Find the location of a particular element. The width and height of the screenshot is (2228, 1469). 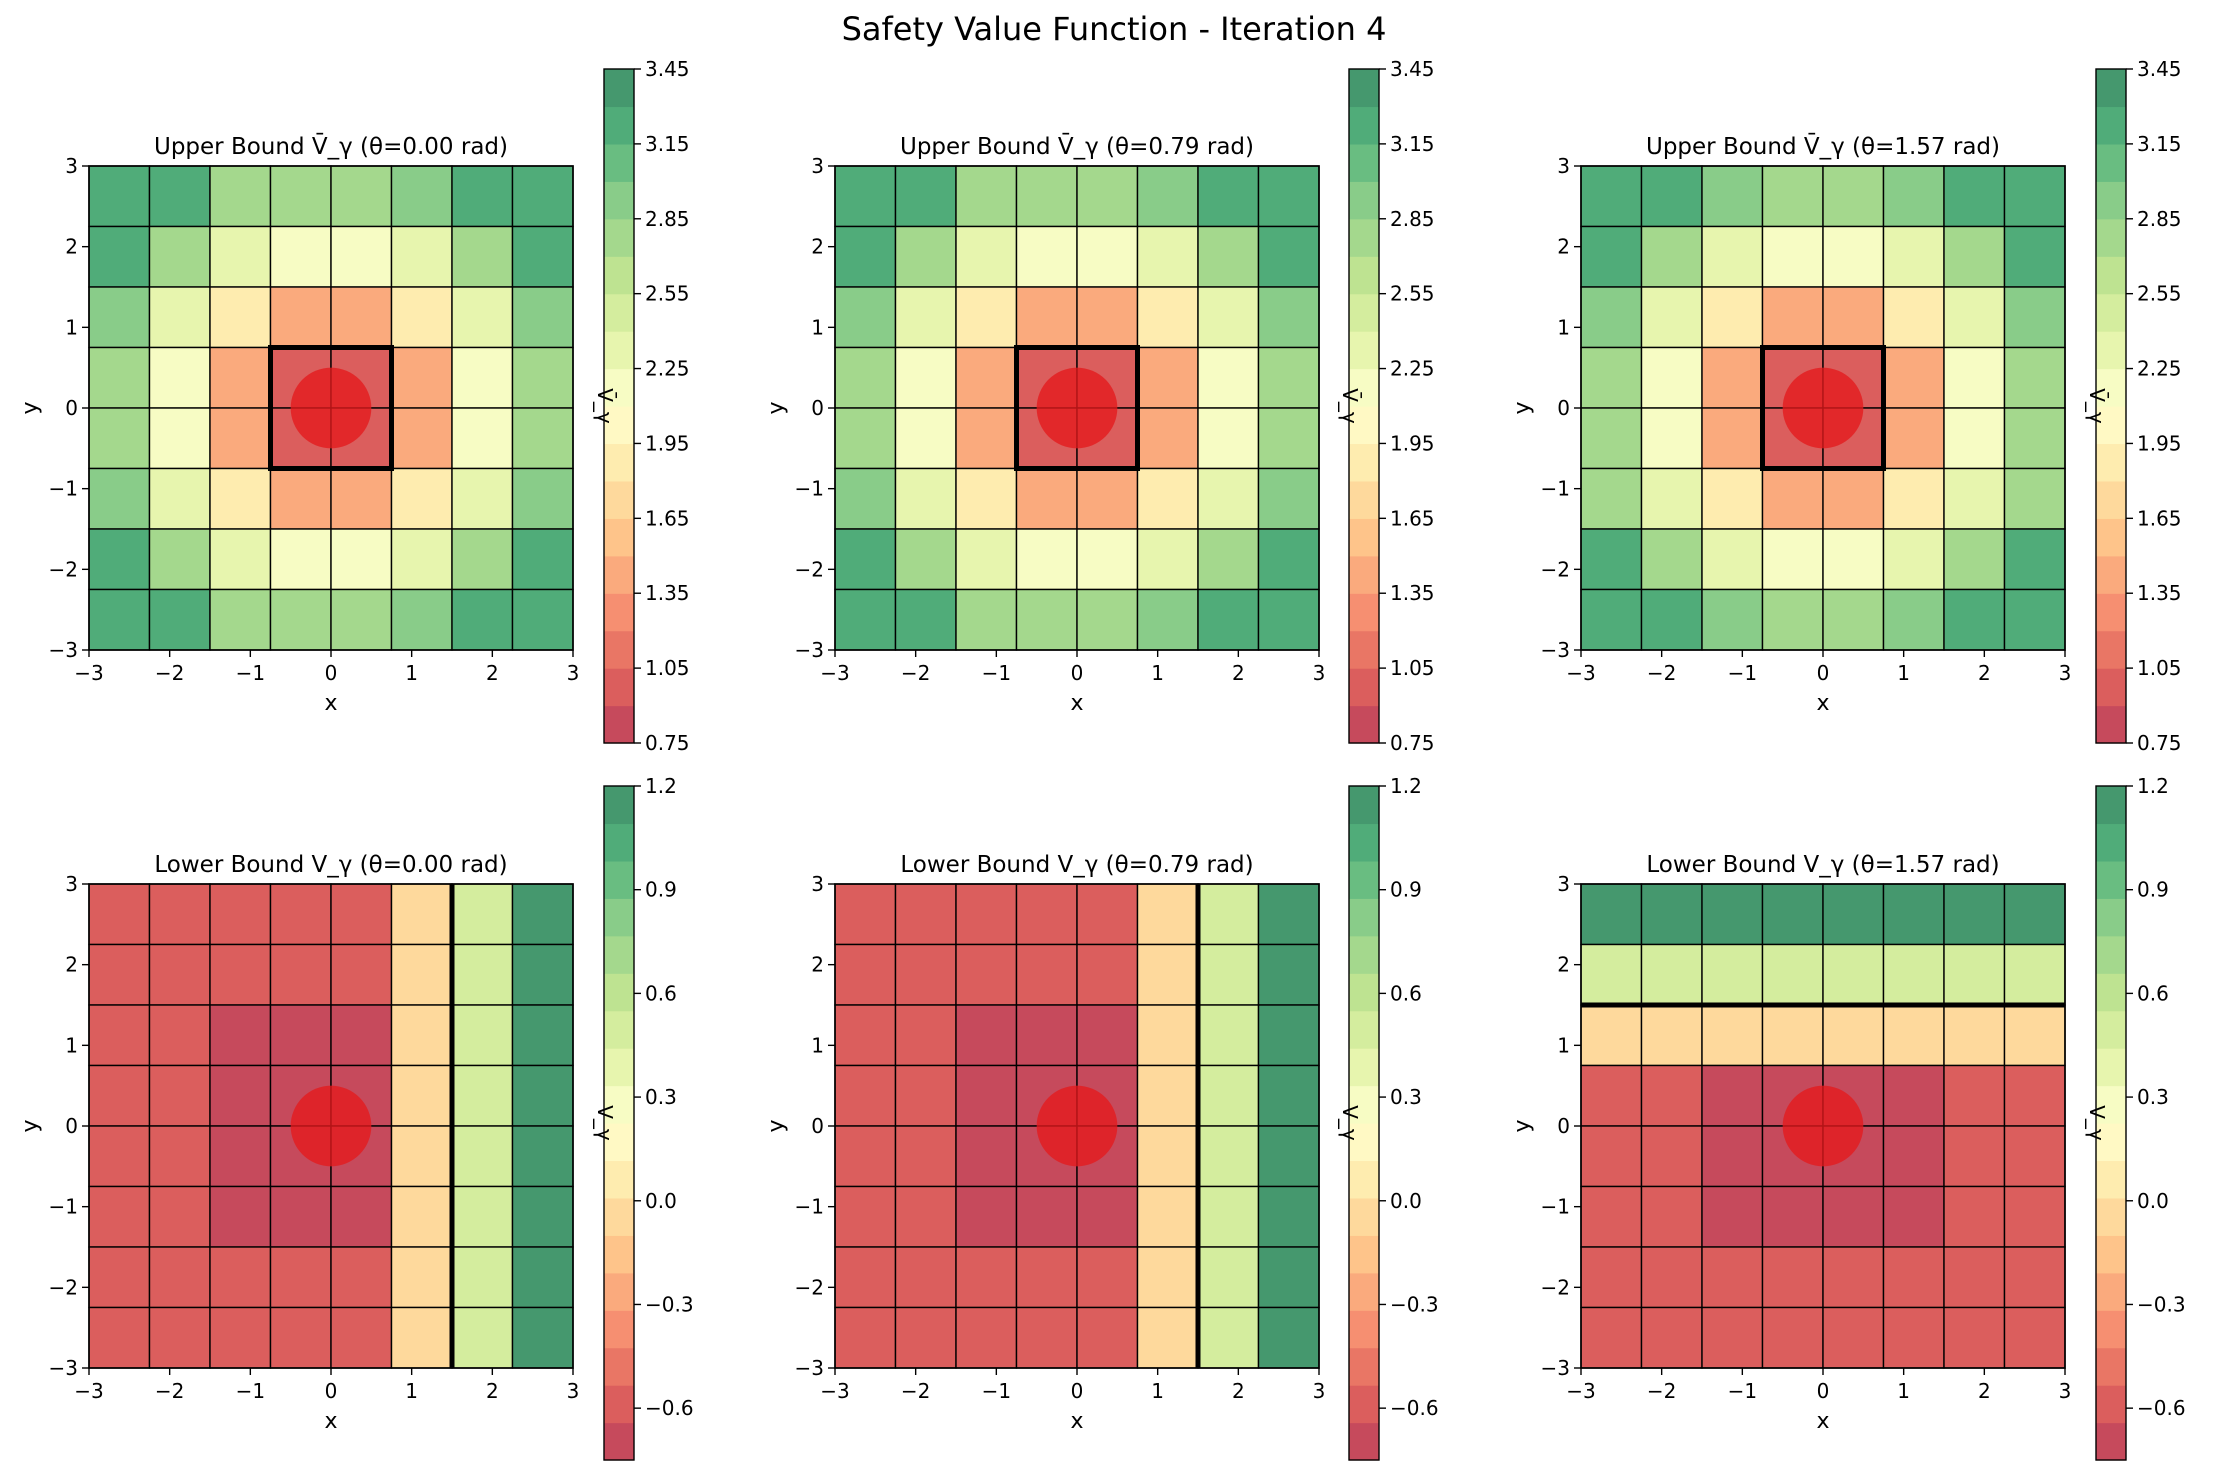

colorbar-tick-label: −0.6 is located at coordinates (2161, 1408).